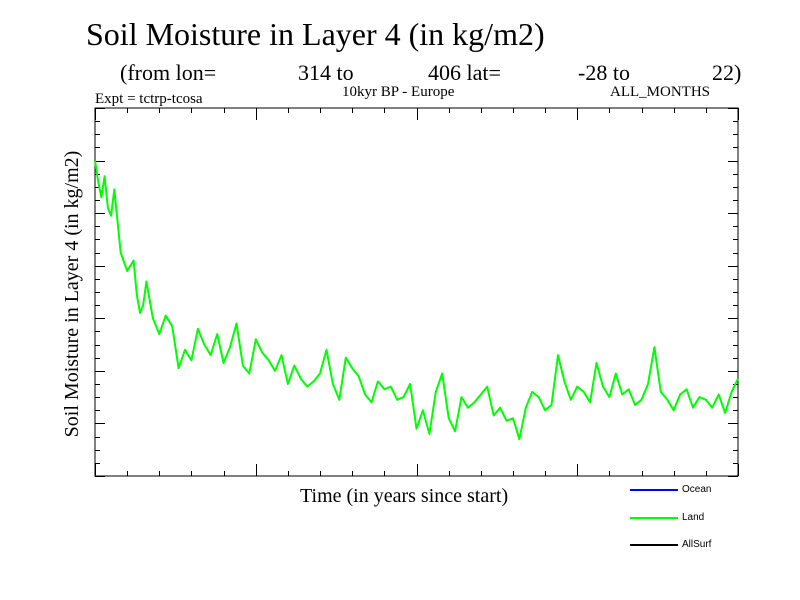 The image size is (800, 600). Describe the element at coordinates (654, 545) in the screenshot. I see `legend-swatch-allsurf` at that location.